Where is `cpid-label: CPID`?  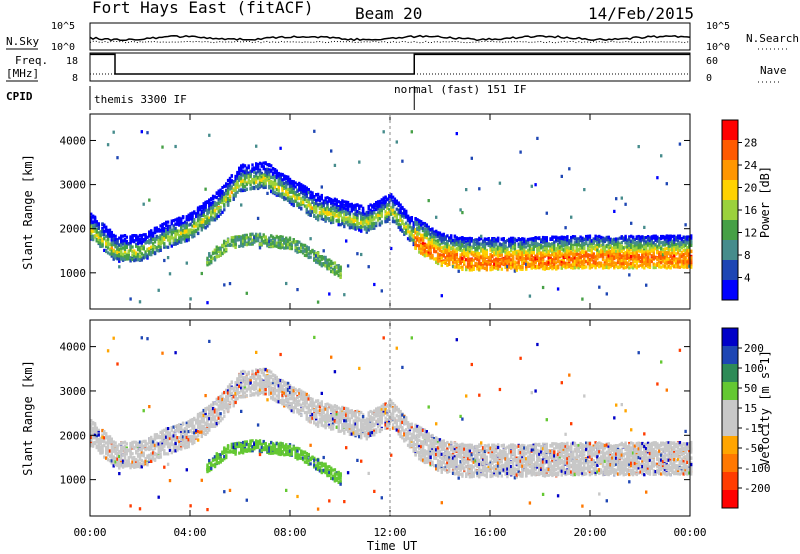 cpid-label: CPID is located at coordinates (19, 96).